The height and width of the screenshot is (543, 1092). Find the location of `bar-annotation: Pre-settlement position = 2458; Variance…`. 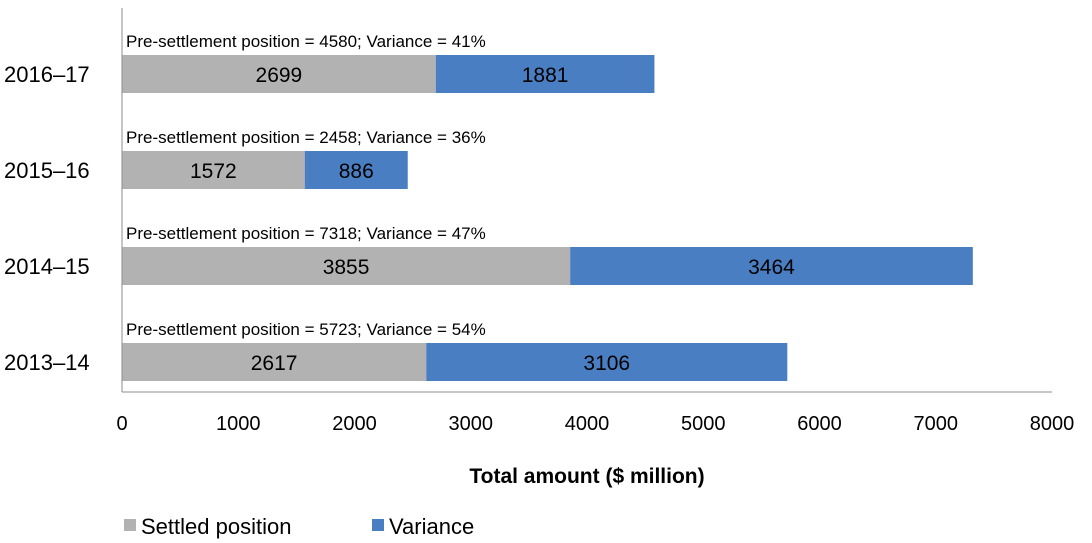

bar-annotation: Pre-settlement position = 2458; Variance… is located at coordinates (306, 137).